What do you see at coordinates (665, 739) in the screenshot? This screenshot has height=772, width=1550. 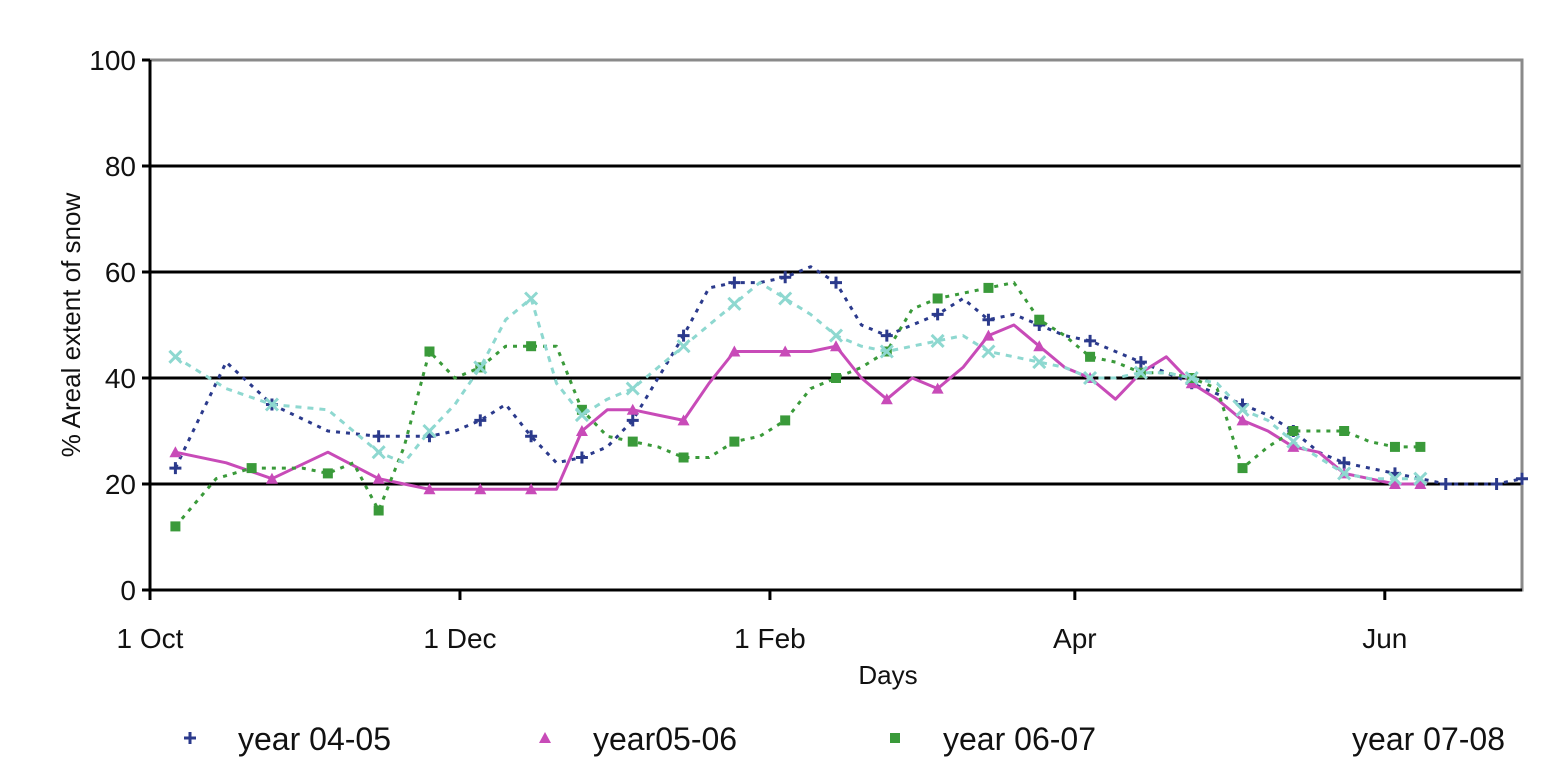 I see `legend-label: year05-06` at bounding box center [665, 739].